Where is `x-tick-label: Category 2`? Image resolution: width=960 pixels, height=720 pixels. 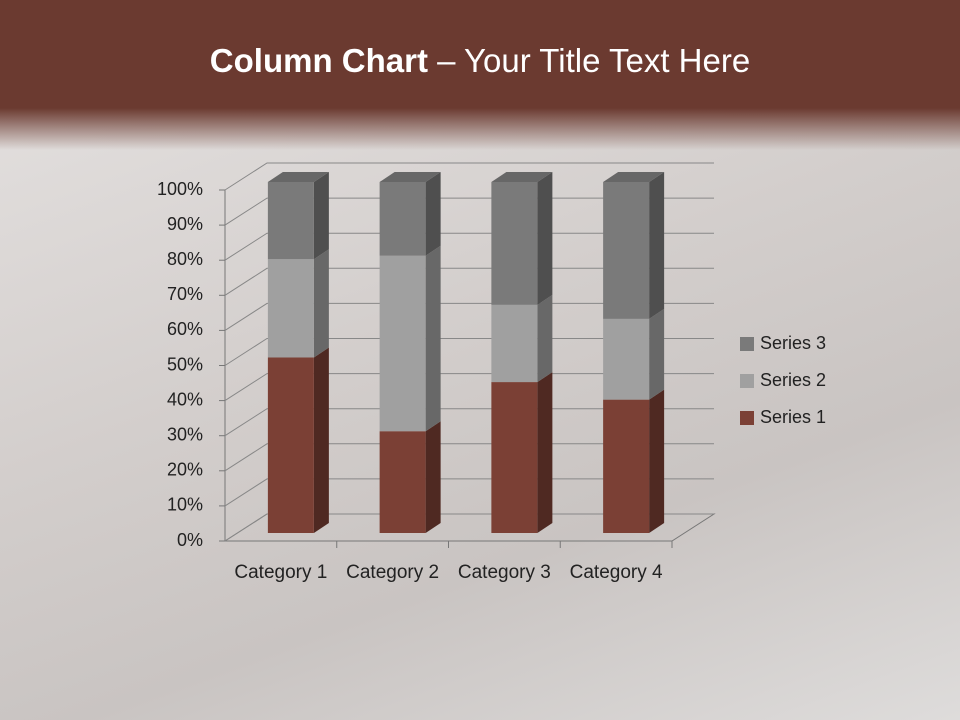
x-tick-label: Category 2 is located at coordinates (393, 572).